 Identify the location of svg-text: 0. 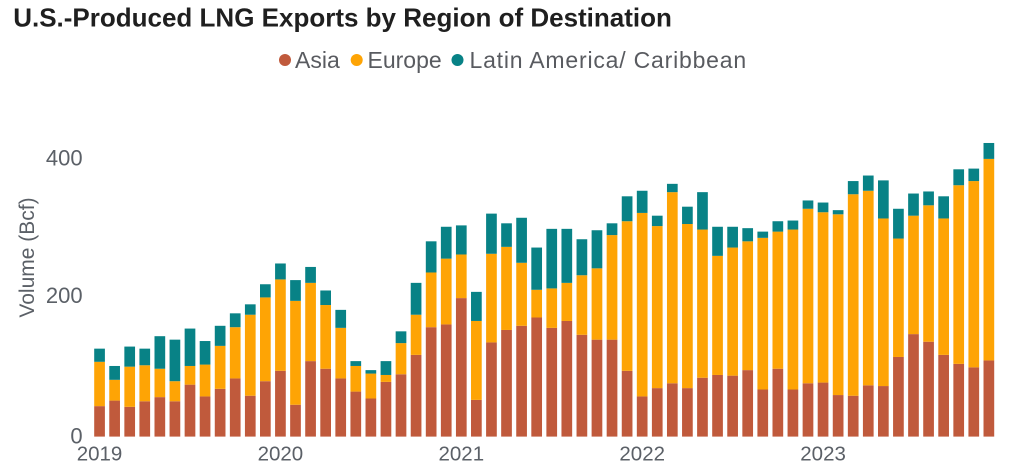
(76, 435).